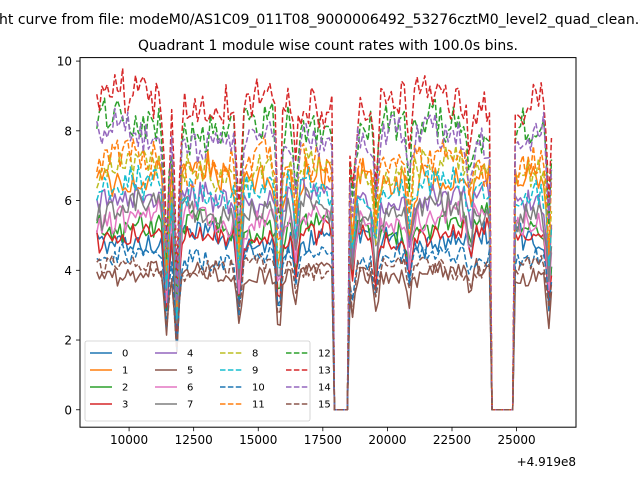 This screenshot has height=480, width=640. Describe the element at coordinates (125, 405) in the screenshot. I see `legend-label-3: 3` at that location.